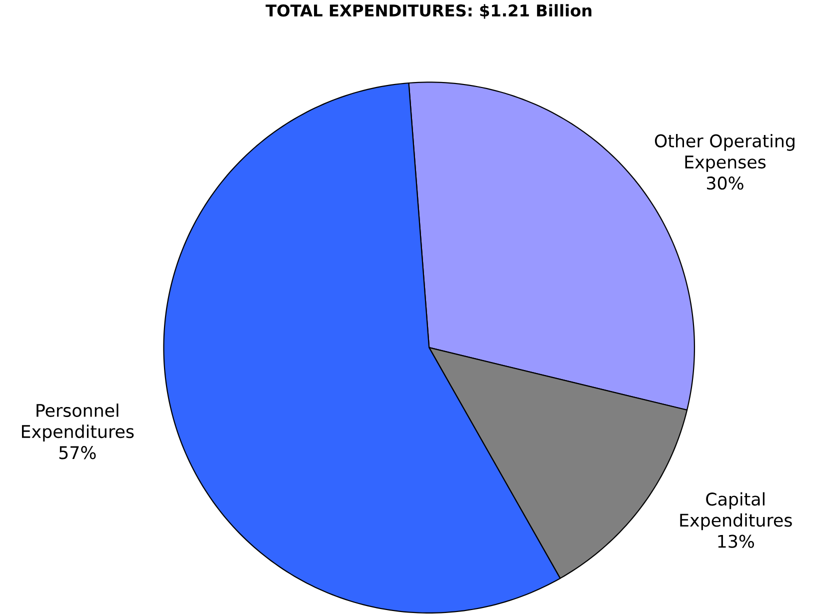 The width and height of the screenshot is (813, 614). I want to click on slice-label: Capital Expenditures, so click(736, 511).